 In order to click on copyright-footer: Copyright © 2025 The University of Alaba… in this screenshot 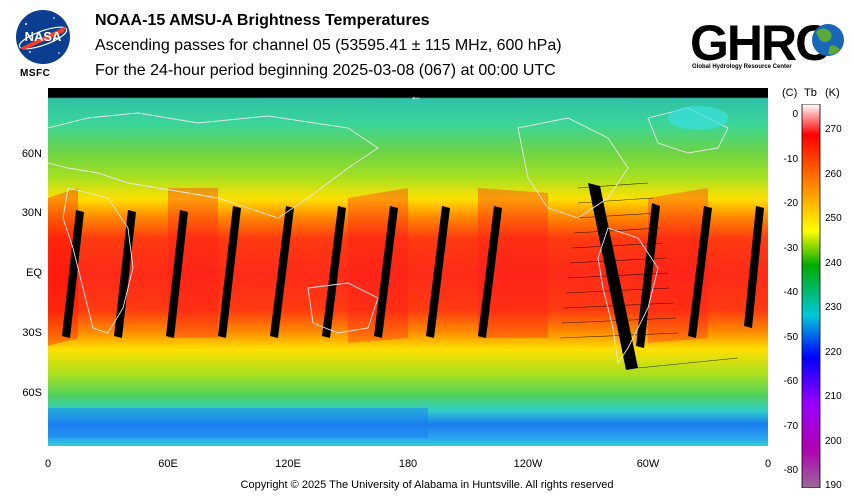, I will do `click(427, 485)`.